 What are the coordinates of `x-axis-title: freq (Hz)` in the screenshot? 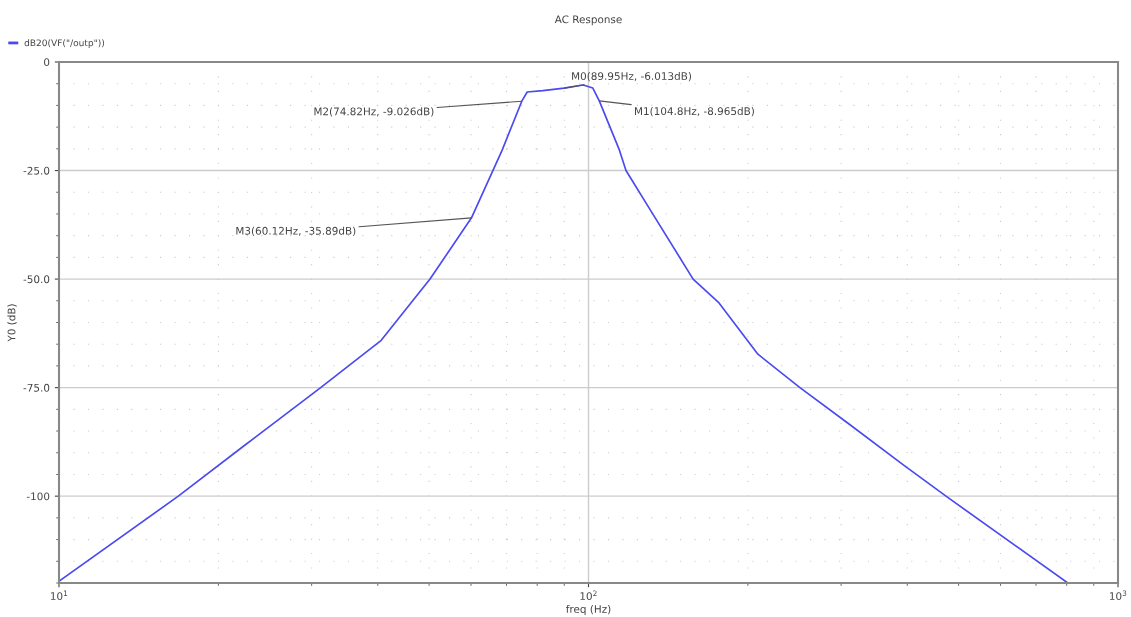 It's located at (588, 609).